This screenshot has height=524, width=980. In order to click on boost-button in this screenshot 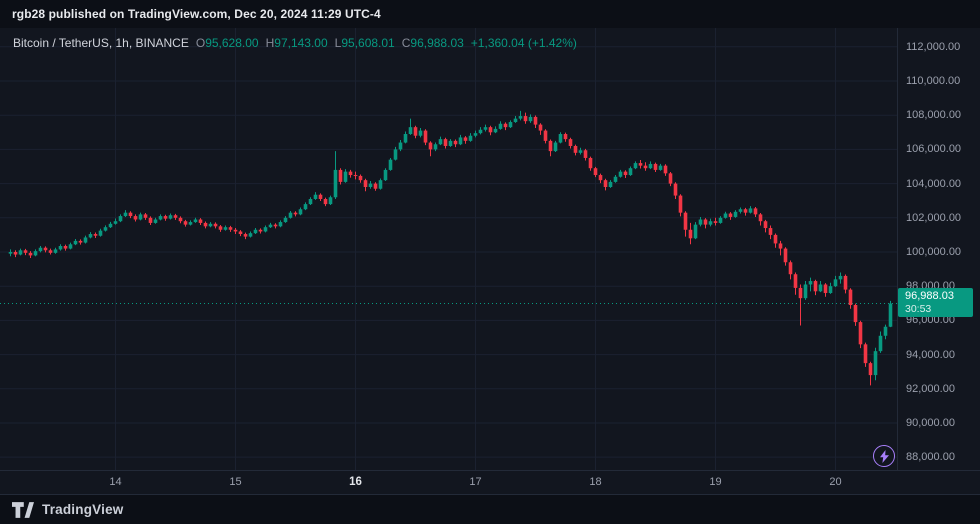, I will do `click(884, 456)`.